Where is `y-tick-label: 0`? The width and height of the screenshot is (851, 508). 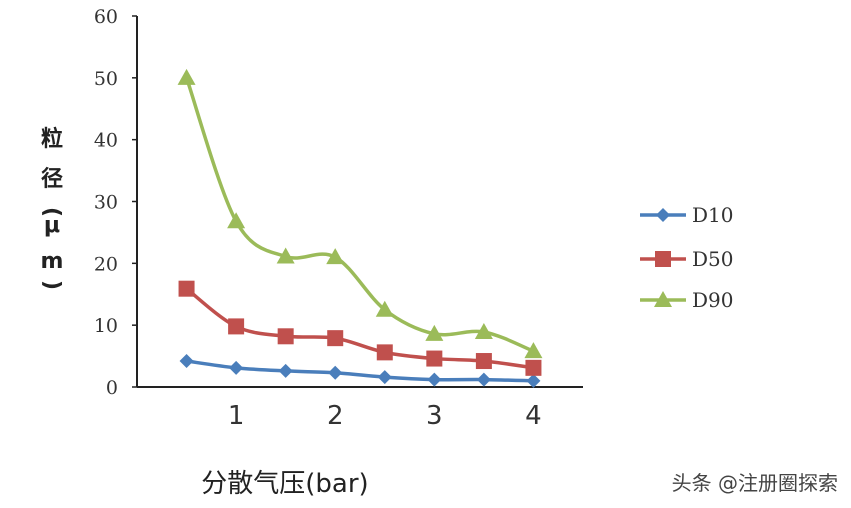 y-tick-label: 0 is located at coordinates (112, 388).